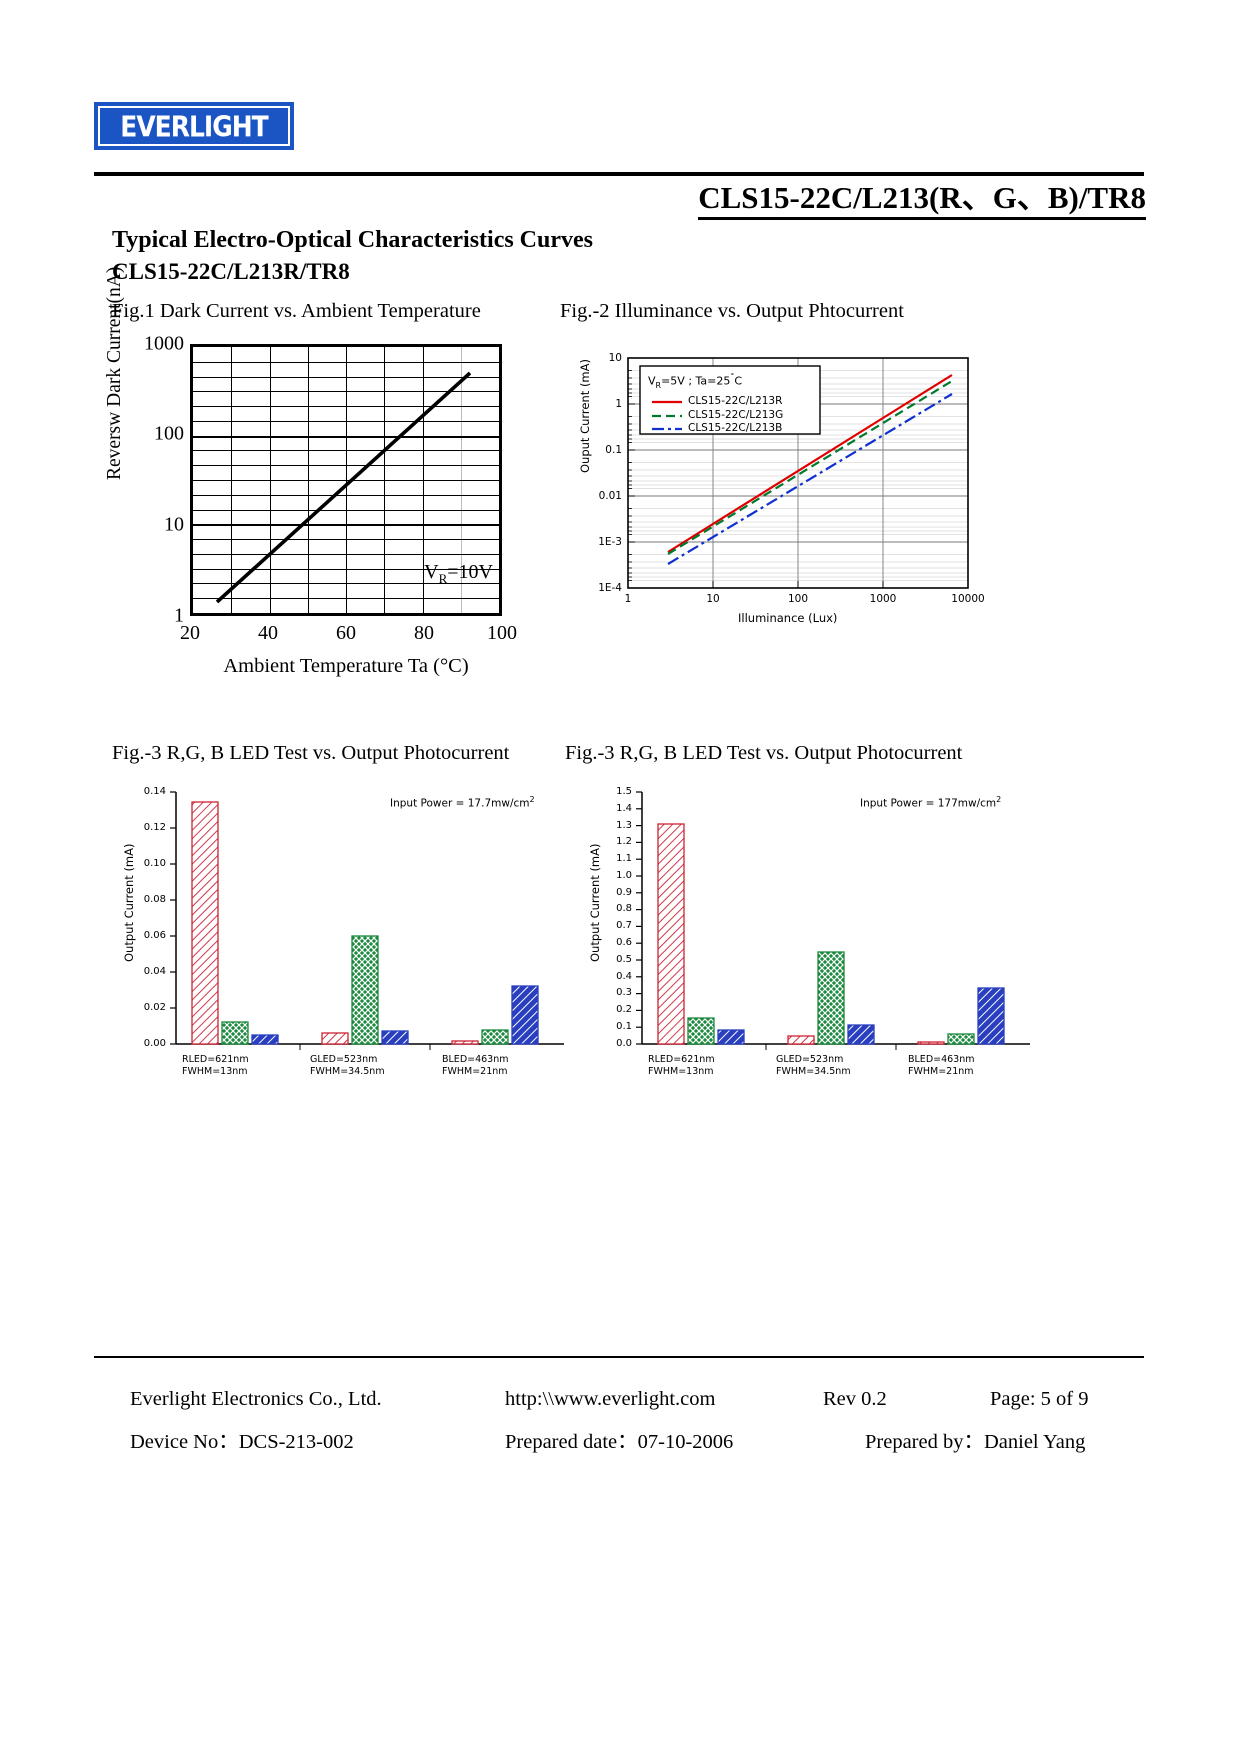 The width and height of the screenshot is (1240, 1754). What do you see at coordinates (619, 1442) in the screenshot?
I see `footer-prepared-date: Prepared date：07-10-2006` at bounding box center [619, 1442].